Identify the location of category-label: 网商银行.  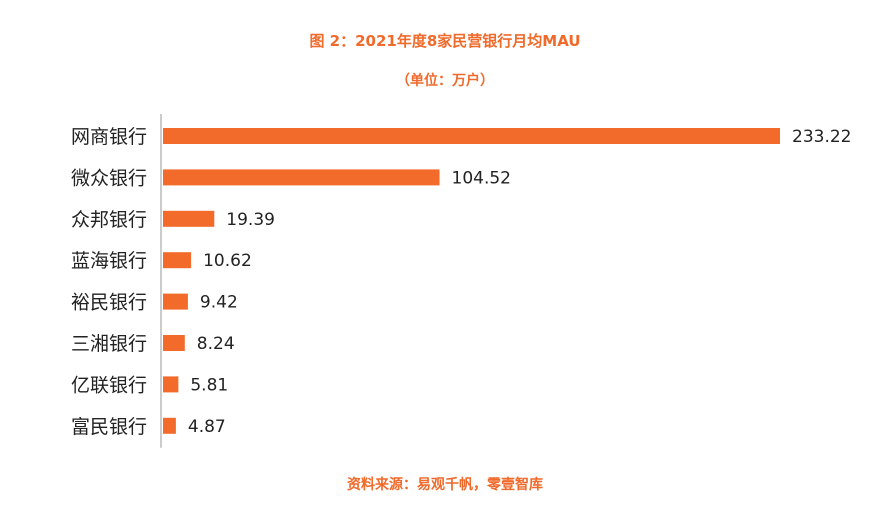
(109, 137).